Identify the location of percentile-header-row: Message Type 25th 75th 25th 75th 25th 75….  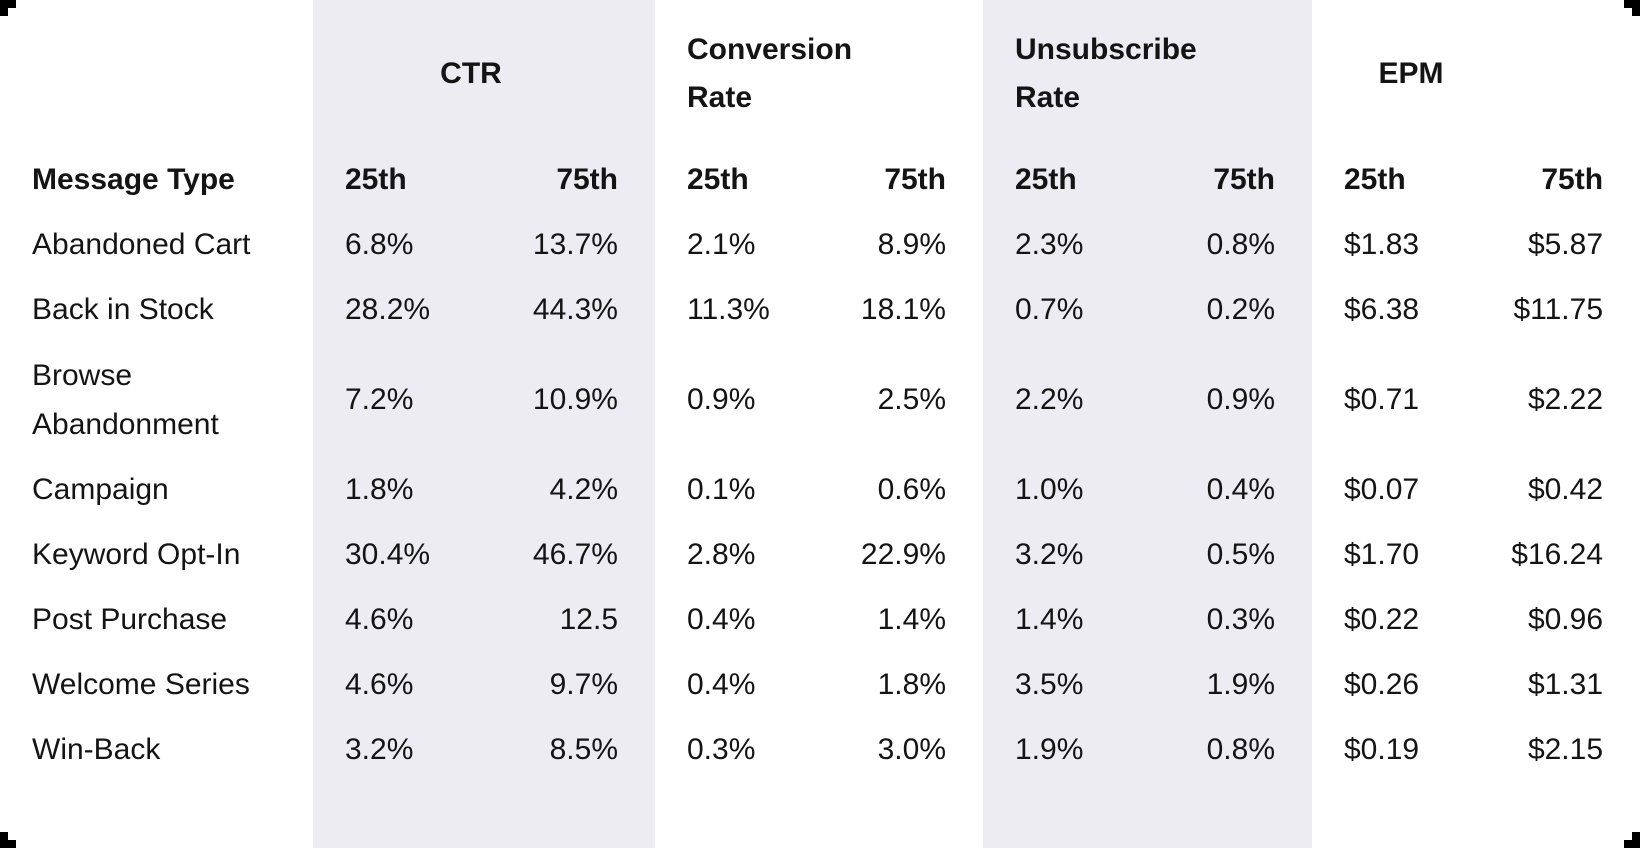
(820, 180).